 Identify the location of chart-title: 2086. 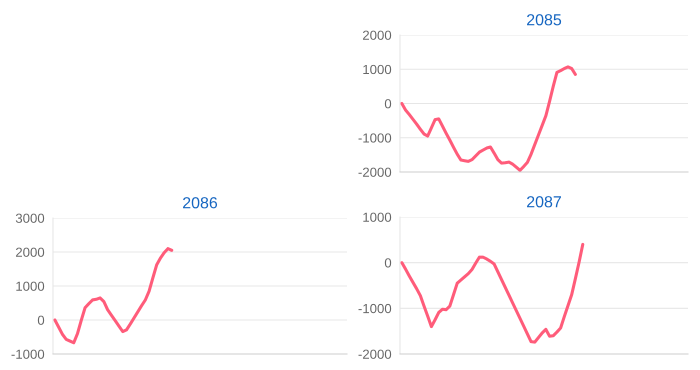
(200, 202).